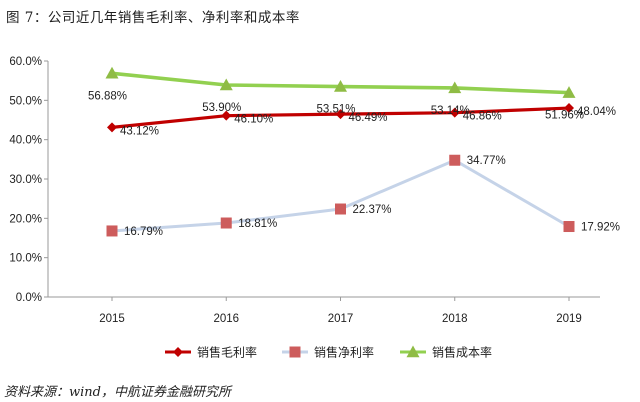 This screenshot has height=402, width=640. What do you see at coordinates (25, 219) in the screenshot?
I see `y-tick-label: 20.0%` at bounding box center [25, 219].